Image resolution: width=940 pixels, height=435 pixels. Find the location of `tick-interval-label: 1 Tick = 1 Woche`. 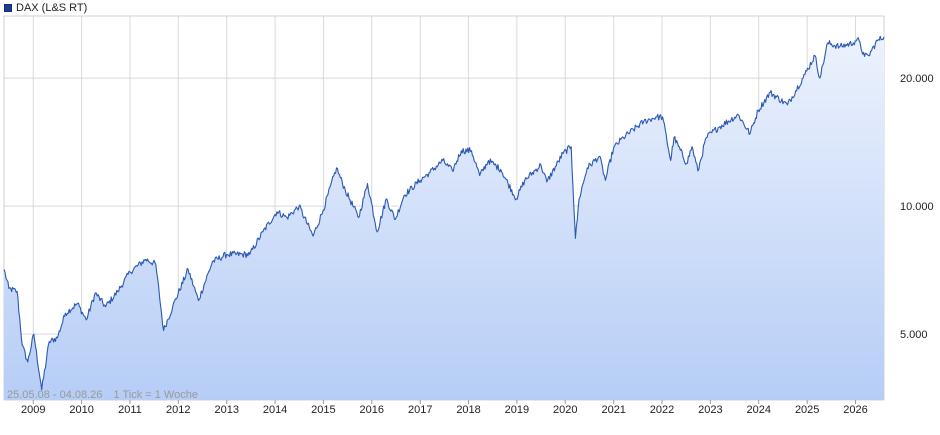

tick-interval-label: 1 Tick = 1 Woche is located at coordinates (155, 395).